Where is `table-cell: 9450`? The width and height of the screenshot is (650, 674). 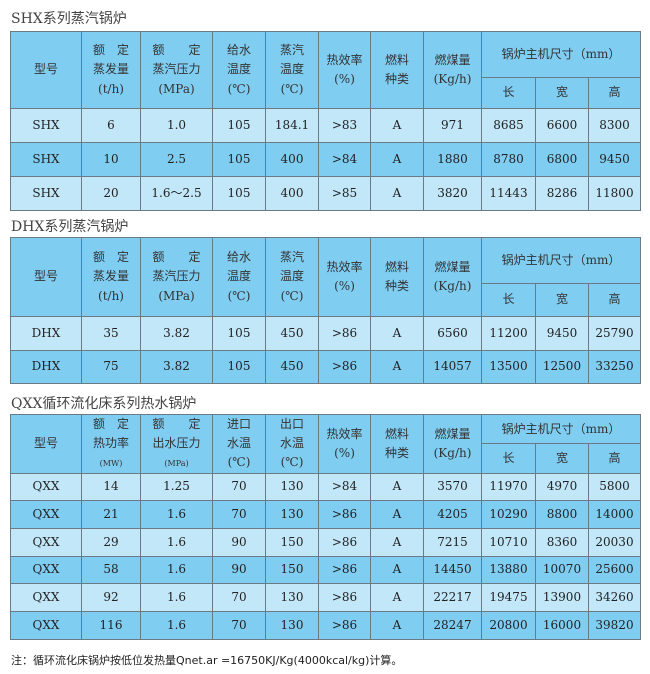 table-cell: 9450 is located at coordinates (562, 333).